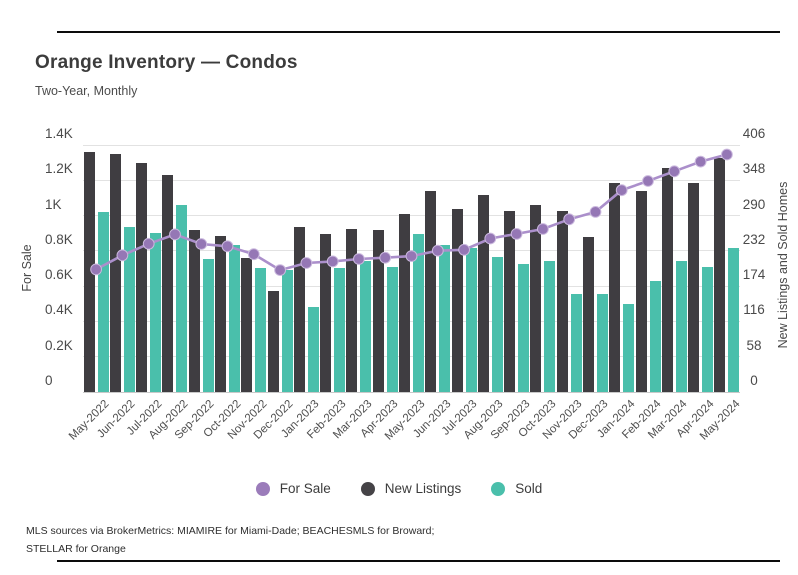 This screenshot has height=575, width=798. I want to click on right-axis-tick-label: 116, so click(754, 310).